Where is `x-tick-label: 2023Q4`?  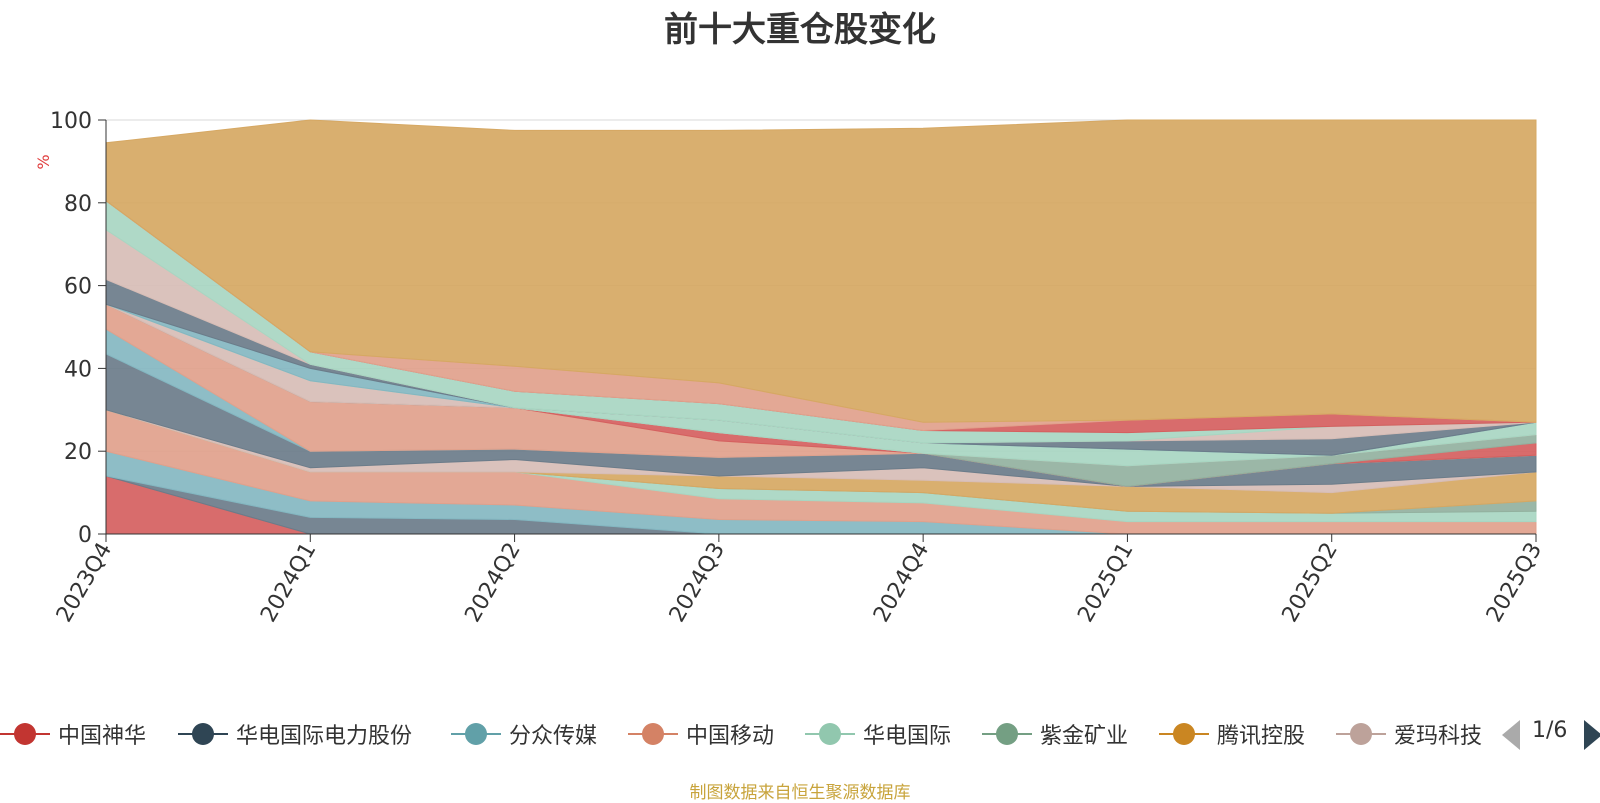 x-tick-label: 2023Q4 is located at coordinates (84, 583).